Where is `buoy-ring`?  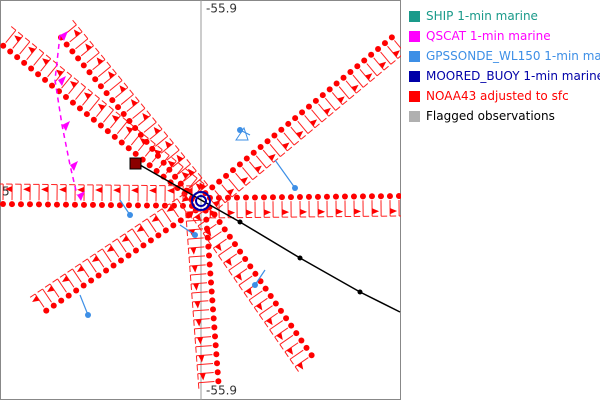
buoy-ring is located at coordinates (201, 201).